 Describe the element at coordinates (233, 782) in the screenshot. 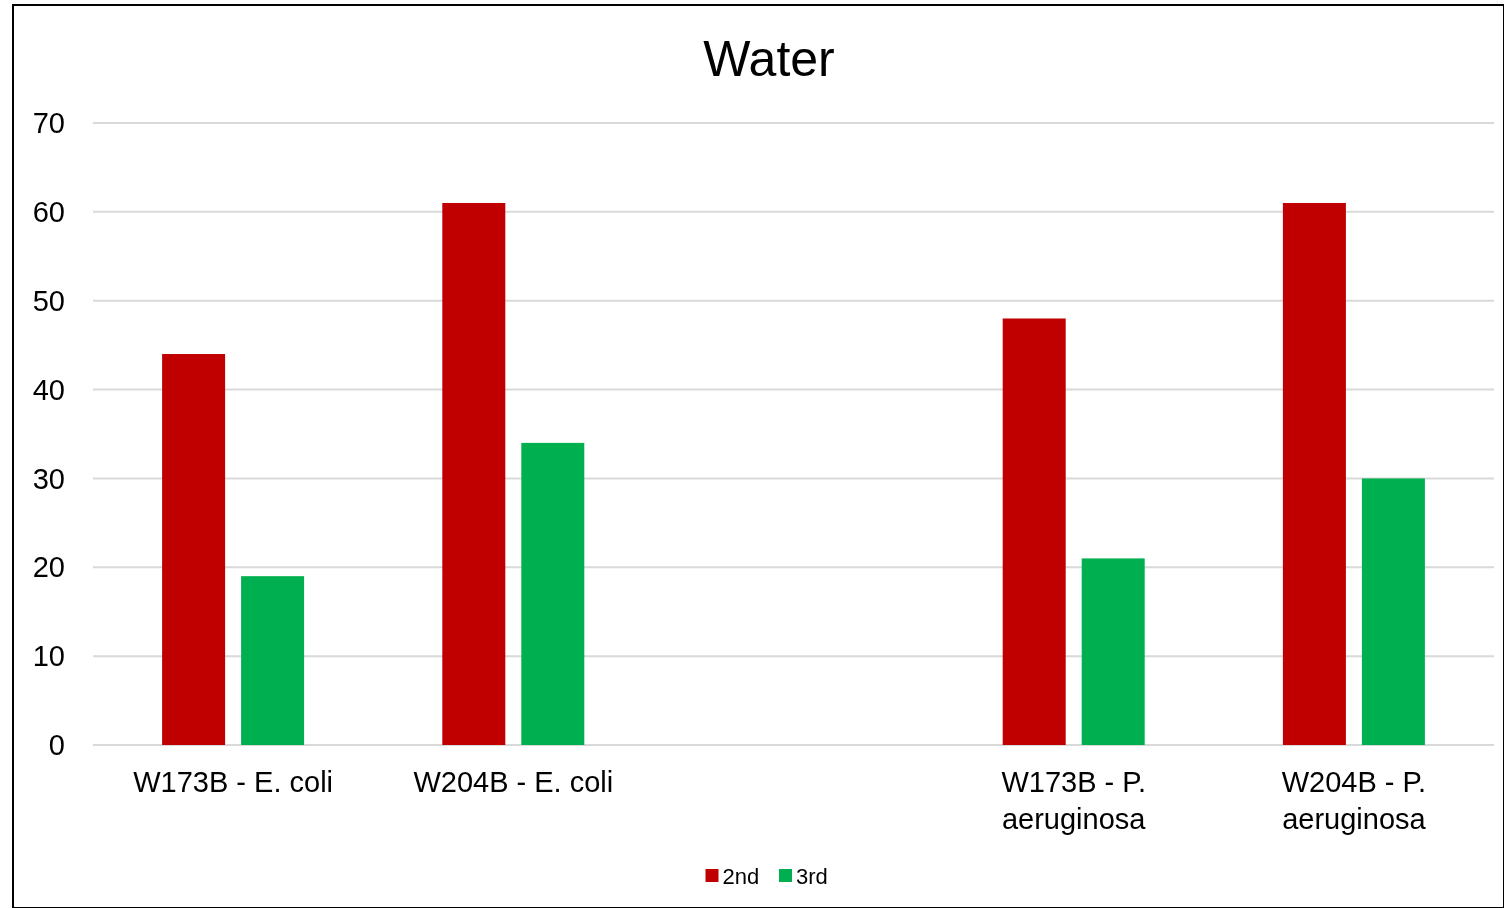

I see `x-tick-label: W173B - E. coli` at that location.